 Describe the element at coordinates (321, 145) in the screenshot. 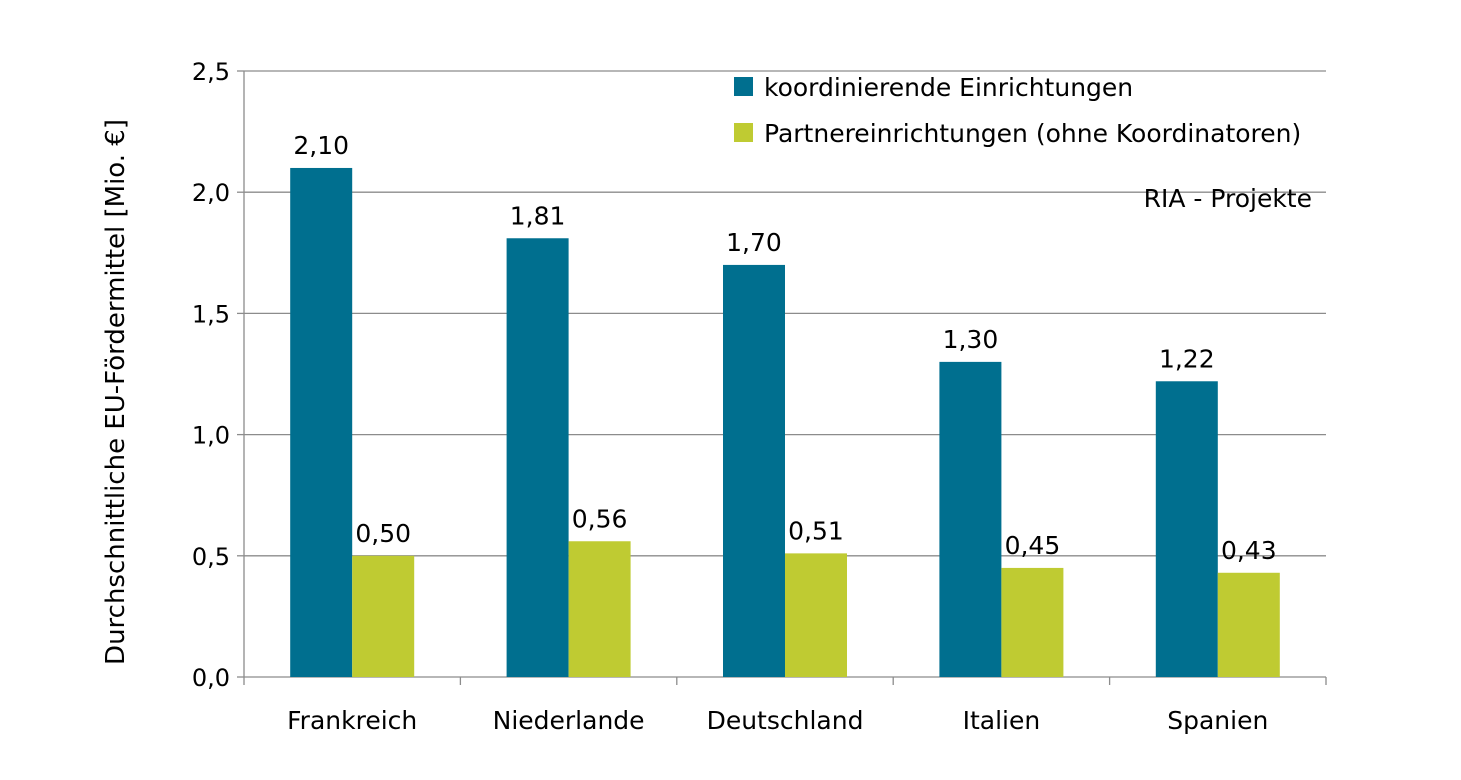

I see `bar-value-label: 2,10` at that location.